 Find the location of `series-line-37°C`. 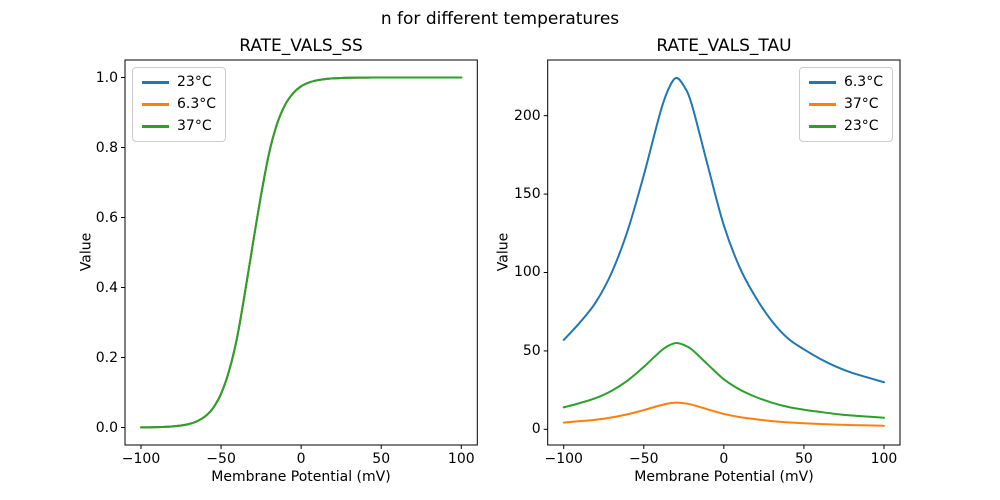

series-line-37°C is located at coordinates (723, 414).